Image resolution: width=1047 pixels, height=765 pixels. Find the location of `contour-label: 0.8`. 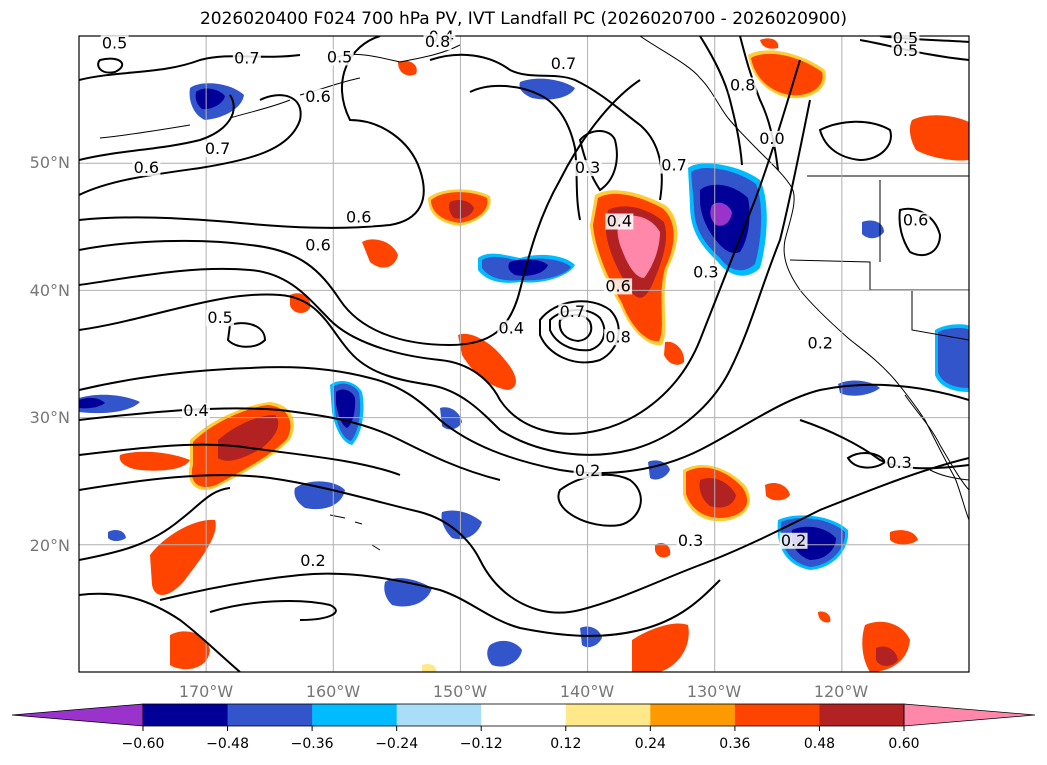

contour-label: 0.8 is located at coordinates (617, 336).